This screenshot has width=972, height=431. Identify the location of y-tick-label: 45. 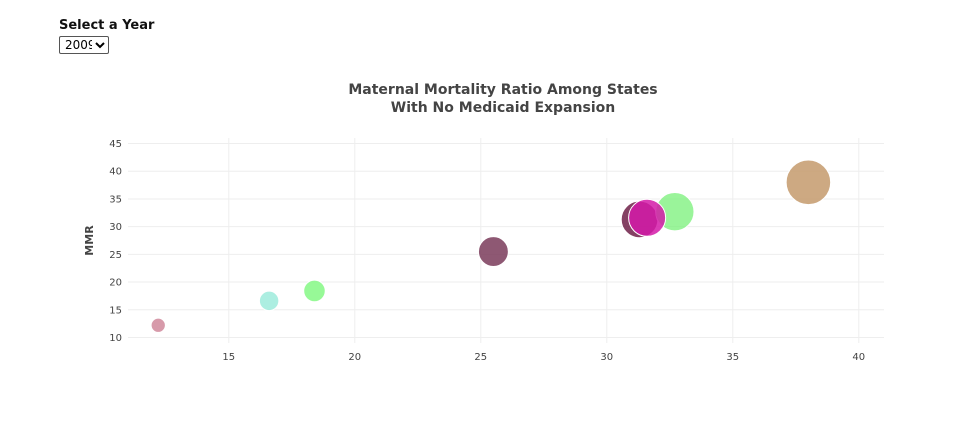
(115, 144).